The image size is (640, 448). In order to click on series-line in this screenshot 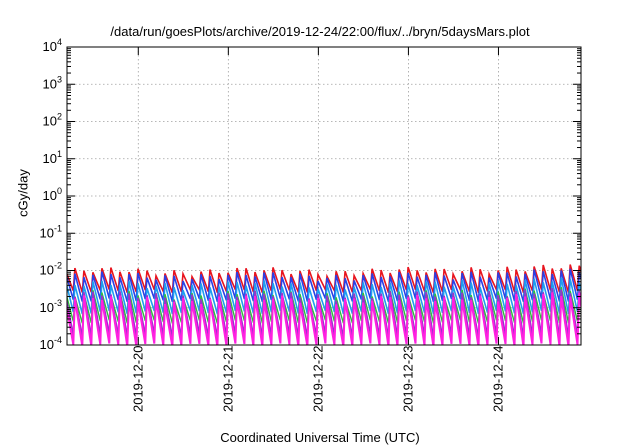, I will do `click(324, 318)`.